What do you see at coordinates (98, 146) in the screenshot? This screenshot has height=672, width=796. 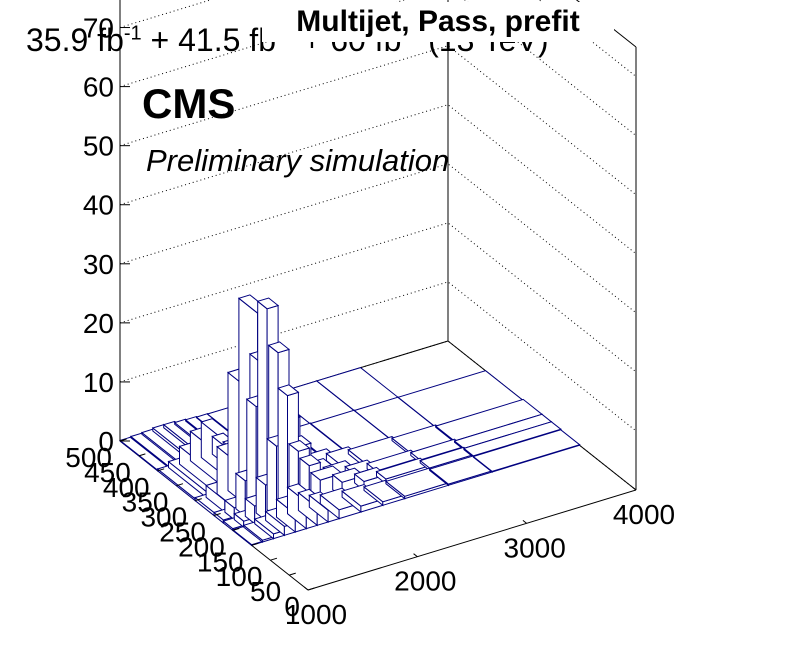 I see `z-tick-label-5: 50` at bounding box center [98, 146].